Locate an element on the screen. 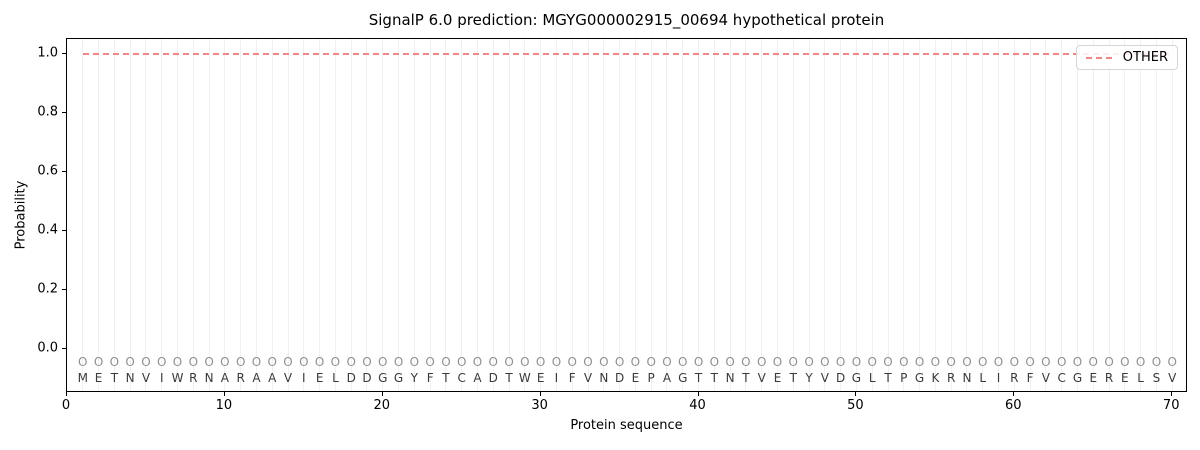  legend-entry-other: OTHER is located at coordinates (1145, 57).